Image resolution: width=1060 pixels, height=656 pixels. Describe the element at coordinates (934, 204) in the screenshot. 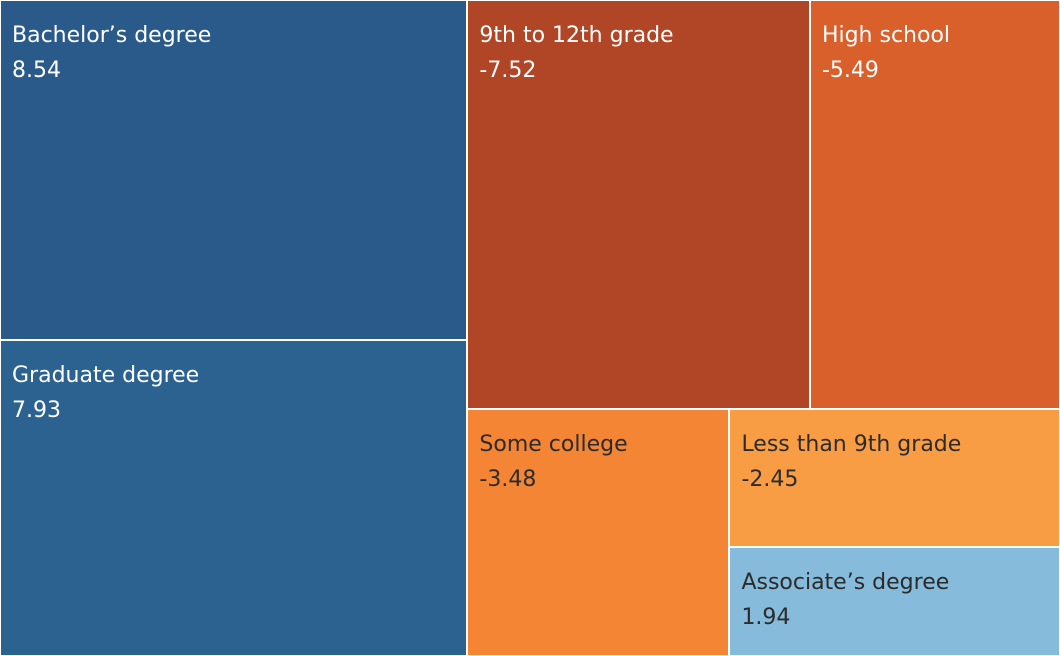

I see `tile-high-school: High school -5.49` at that location.